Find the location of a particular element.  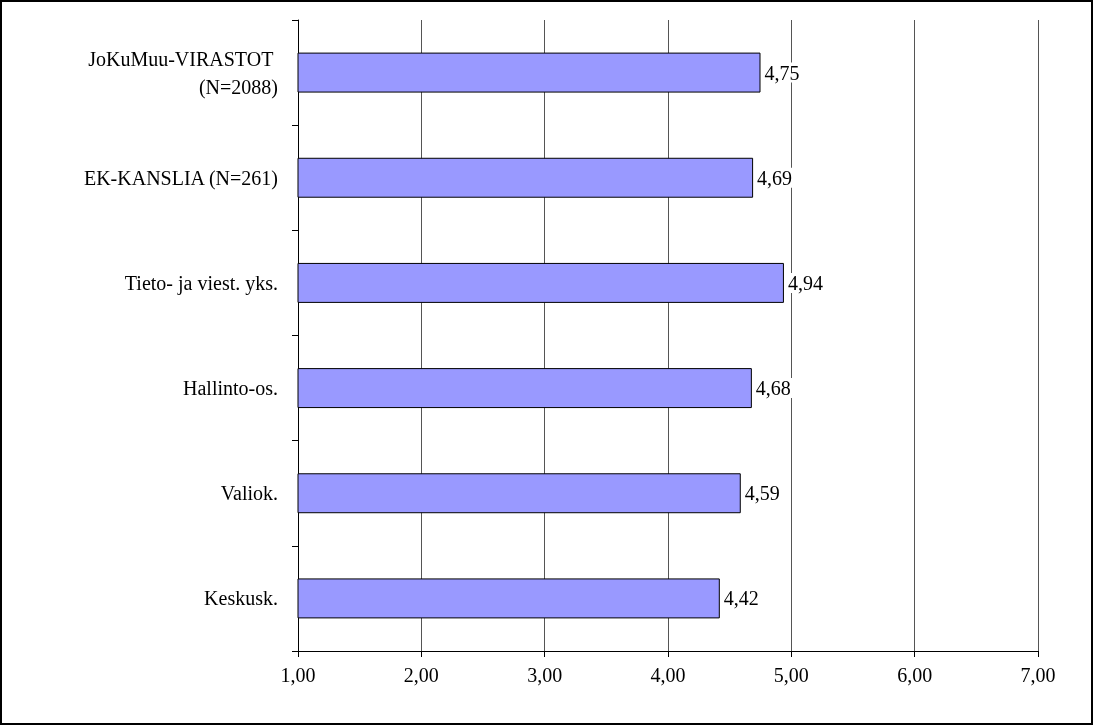

x-tick-label: 4,00 is located at coordinates (668, 675).